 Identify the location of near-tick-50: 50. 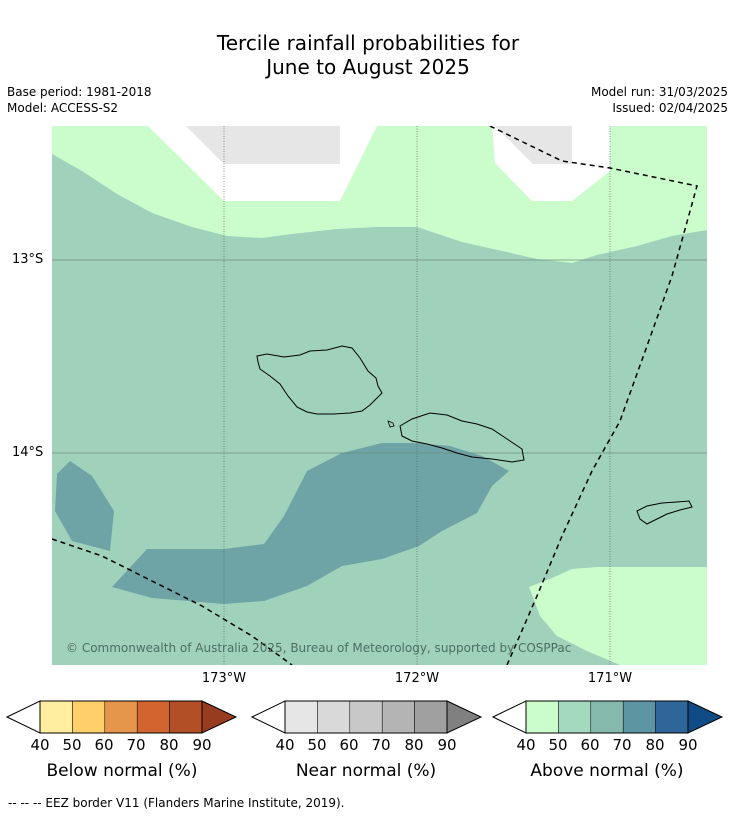
(317, 745).